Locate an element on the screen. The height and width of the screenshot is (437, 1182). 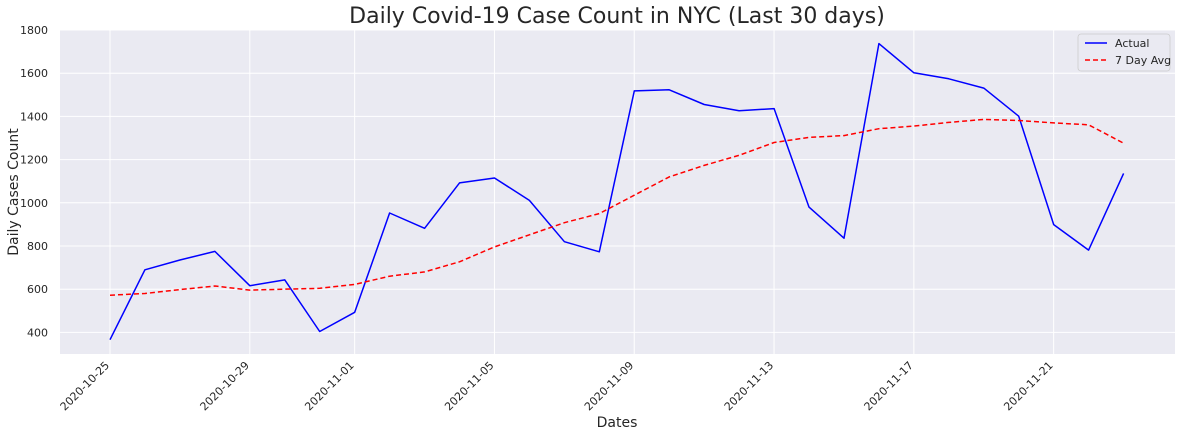
y-tick-label-1400: 1400 is located at coordinates (34, 116).